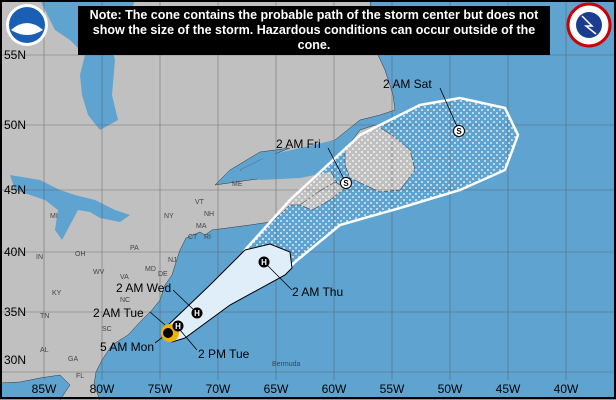 This screenshot has width=616, height=400. What do you see at coordinates (193, 237) in the screenshot?
I see `svg-text: CT` at bounding box center [193, 237].